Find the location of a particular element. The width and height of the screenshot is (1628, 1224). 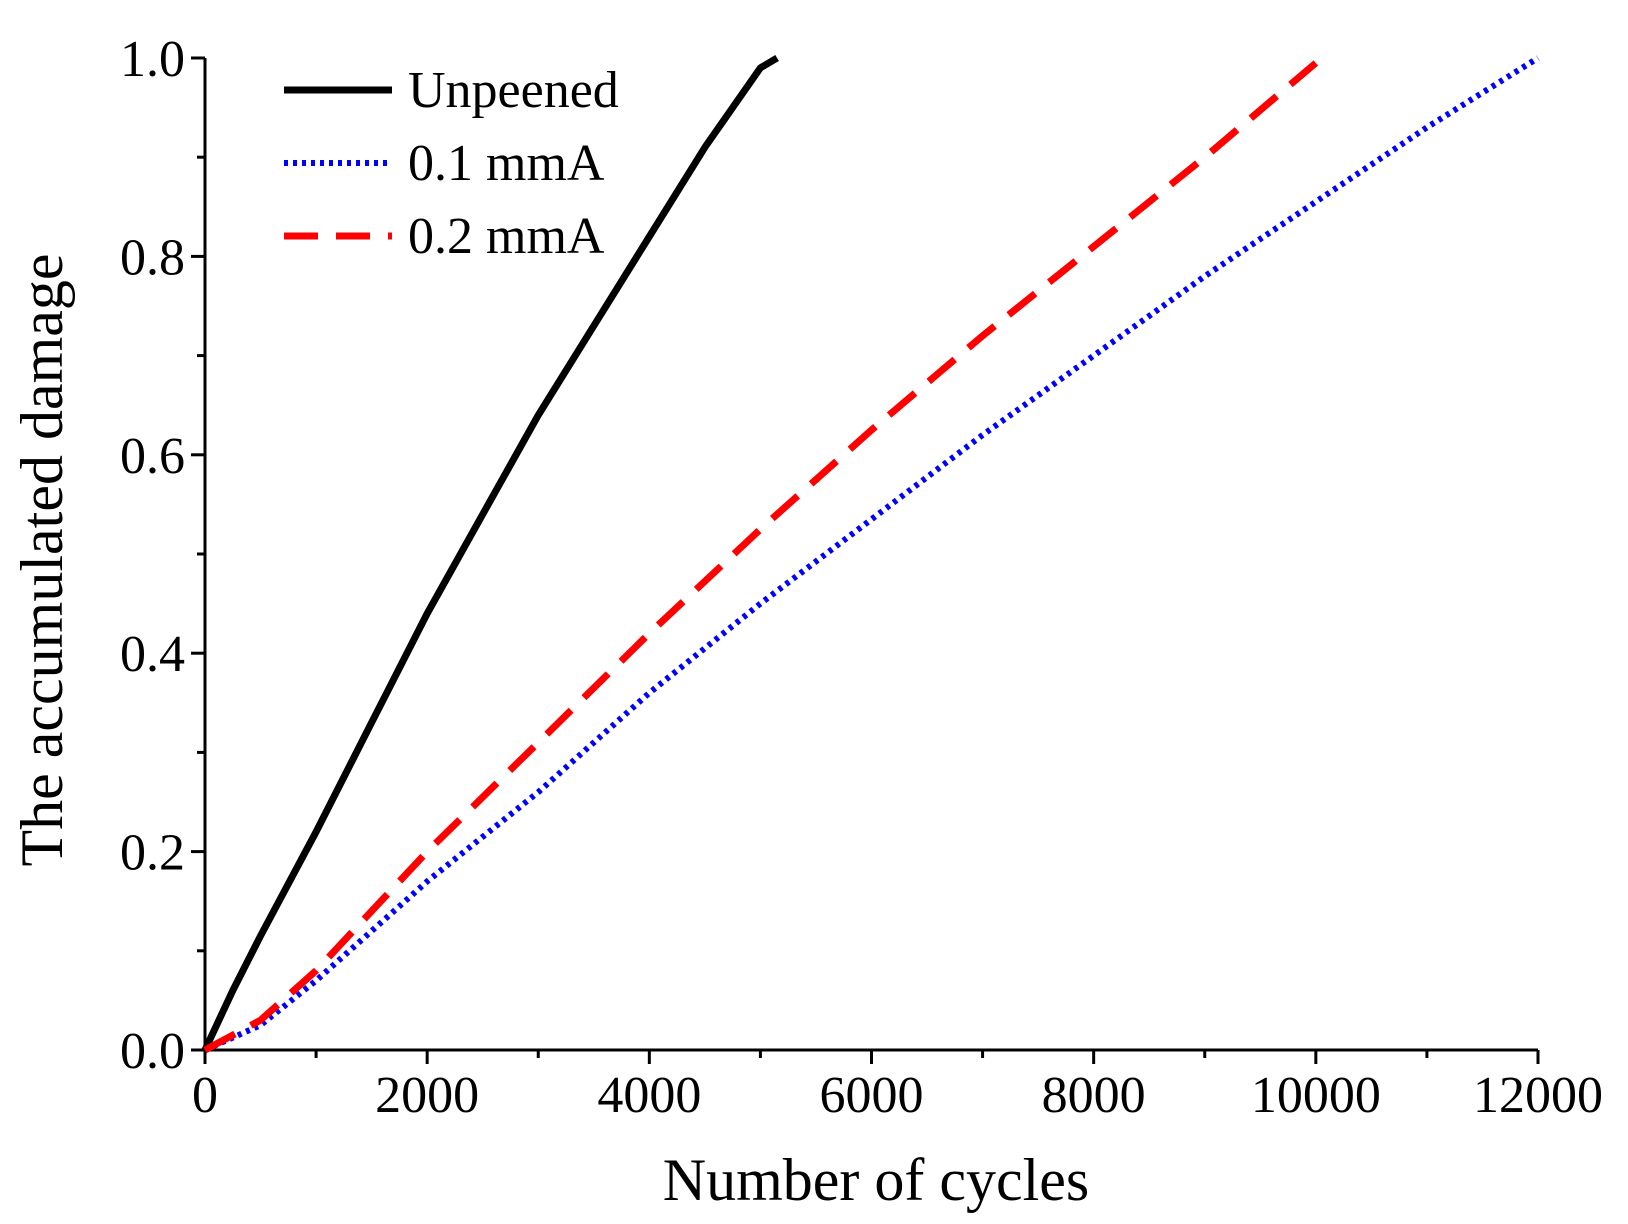

y-tick-label: 0.4 is located at coordinates (152, 654).